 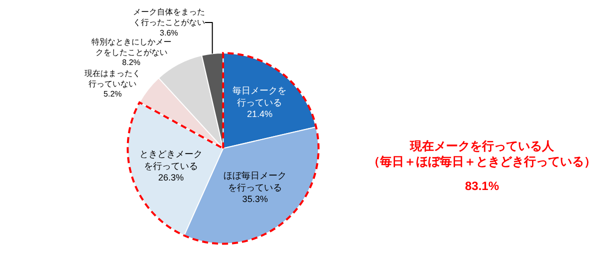 What do you see at coordinates (168, 17) in the screenshot?
I see `slice-label: メーク自体をまったく行ったことがない` at bounding box center [168, 17].